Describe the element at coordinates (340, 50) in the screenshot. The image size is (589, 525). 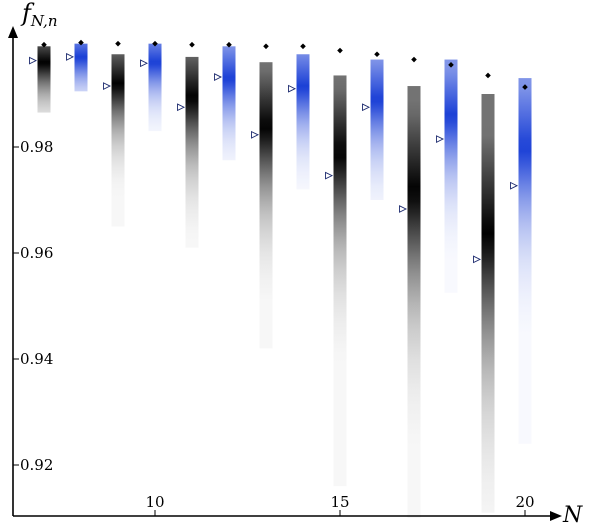
I see `max-marker-N15` at that location.